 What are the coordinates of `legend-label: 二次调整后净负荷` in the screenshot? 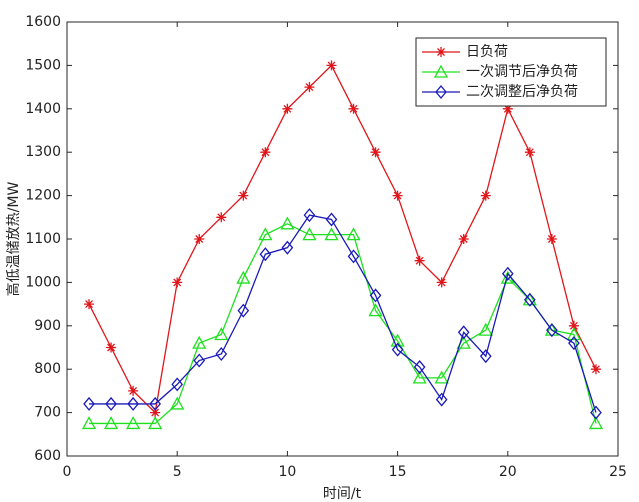 It's located at (522, 92).